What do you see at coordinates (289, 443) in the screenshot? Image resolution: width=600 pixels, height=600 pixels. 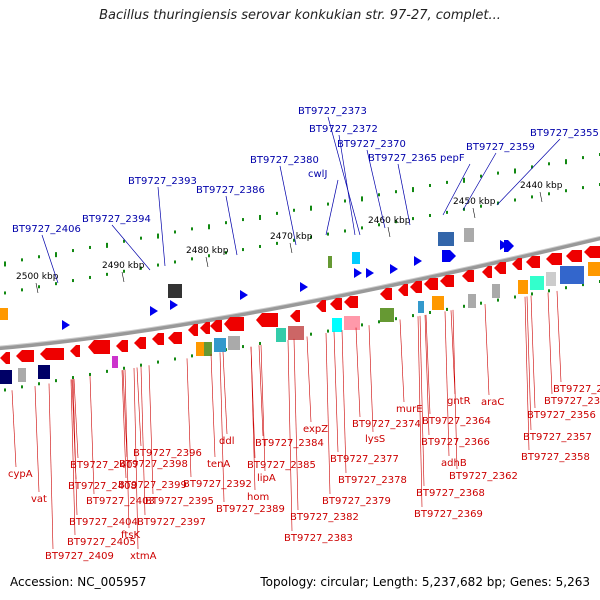 I see `bottom-gene-label: BT9727_2384` at bounding box center [289, 443].